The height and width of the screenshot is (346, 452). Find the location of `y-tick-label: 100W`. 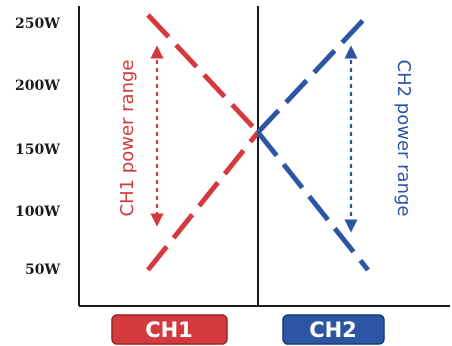

y-tick-label: 100W is located at coordinates (37, 212).